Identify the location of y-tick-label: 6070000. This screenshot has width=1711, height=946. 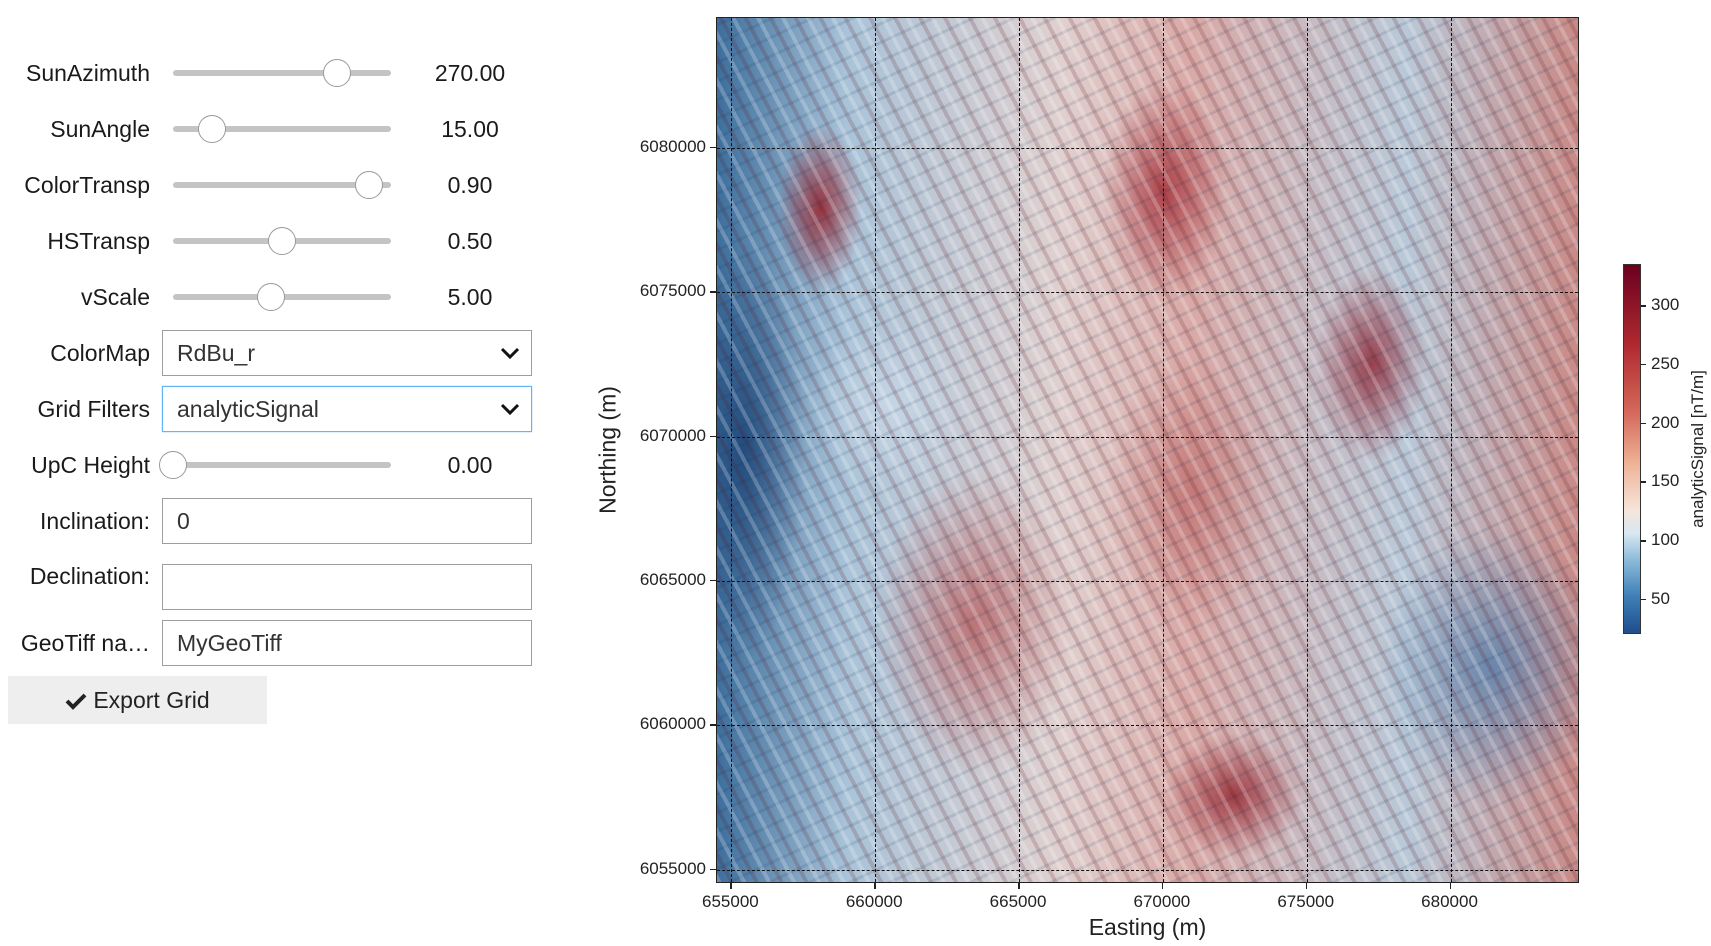
(672, 435).